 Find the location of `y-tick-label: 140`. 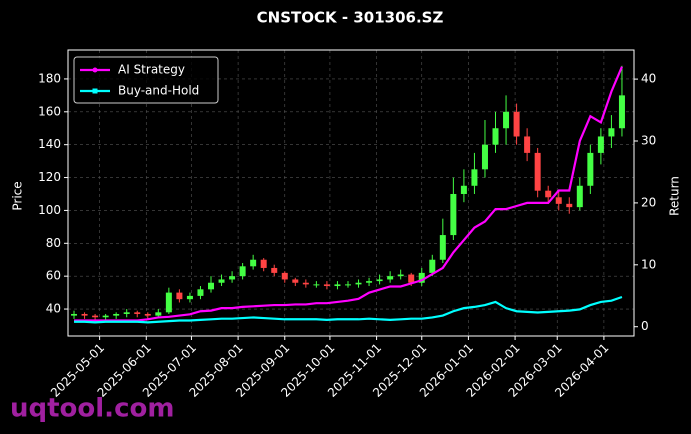

y-tick-label: 140 is located at coordinates (49, 144).